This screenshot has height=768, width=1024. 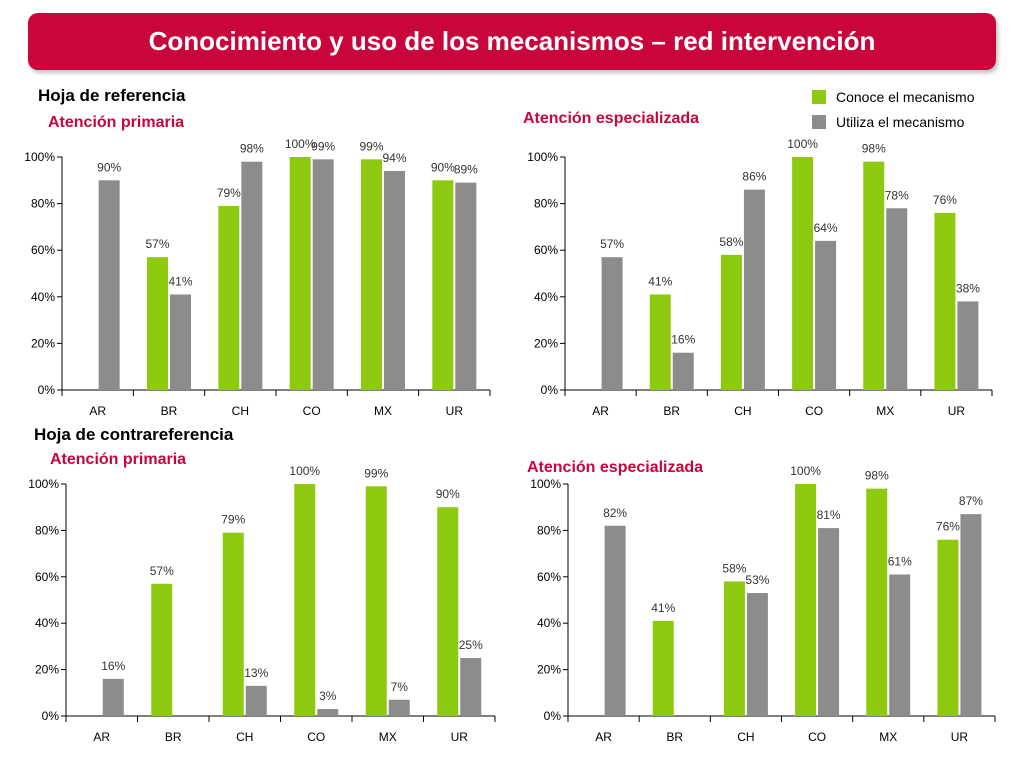 What do you see at coordinates (683, 340) in the screenshot?
I see `data-label: 16%` at bounding box center [683, 340].